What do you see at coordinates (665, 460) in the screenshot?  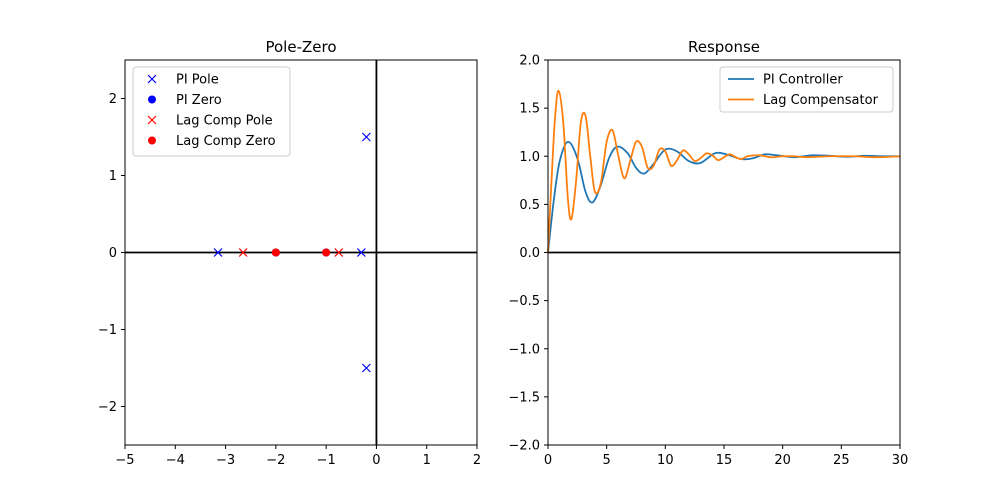 I see `x-tick-label: 10` at bounding box center [665, 460].